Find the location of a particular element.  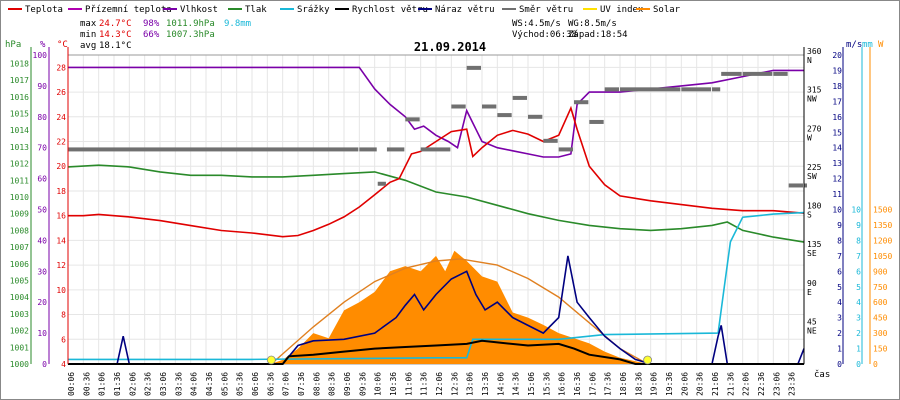

legend-label: Teplota is located at coordinates (44, 10).